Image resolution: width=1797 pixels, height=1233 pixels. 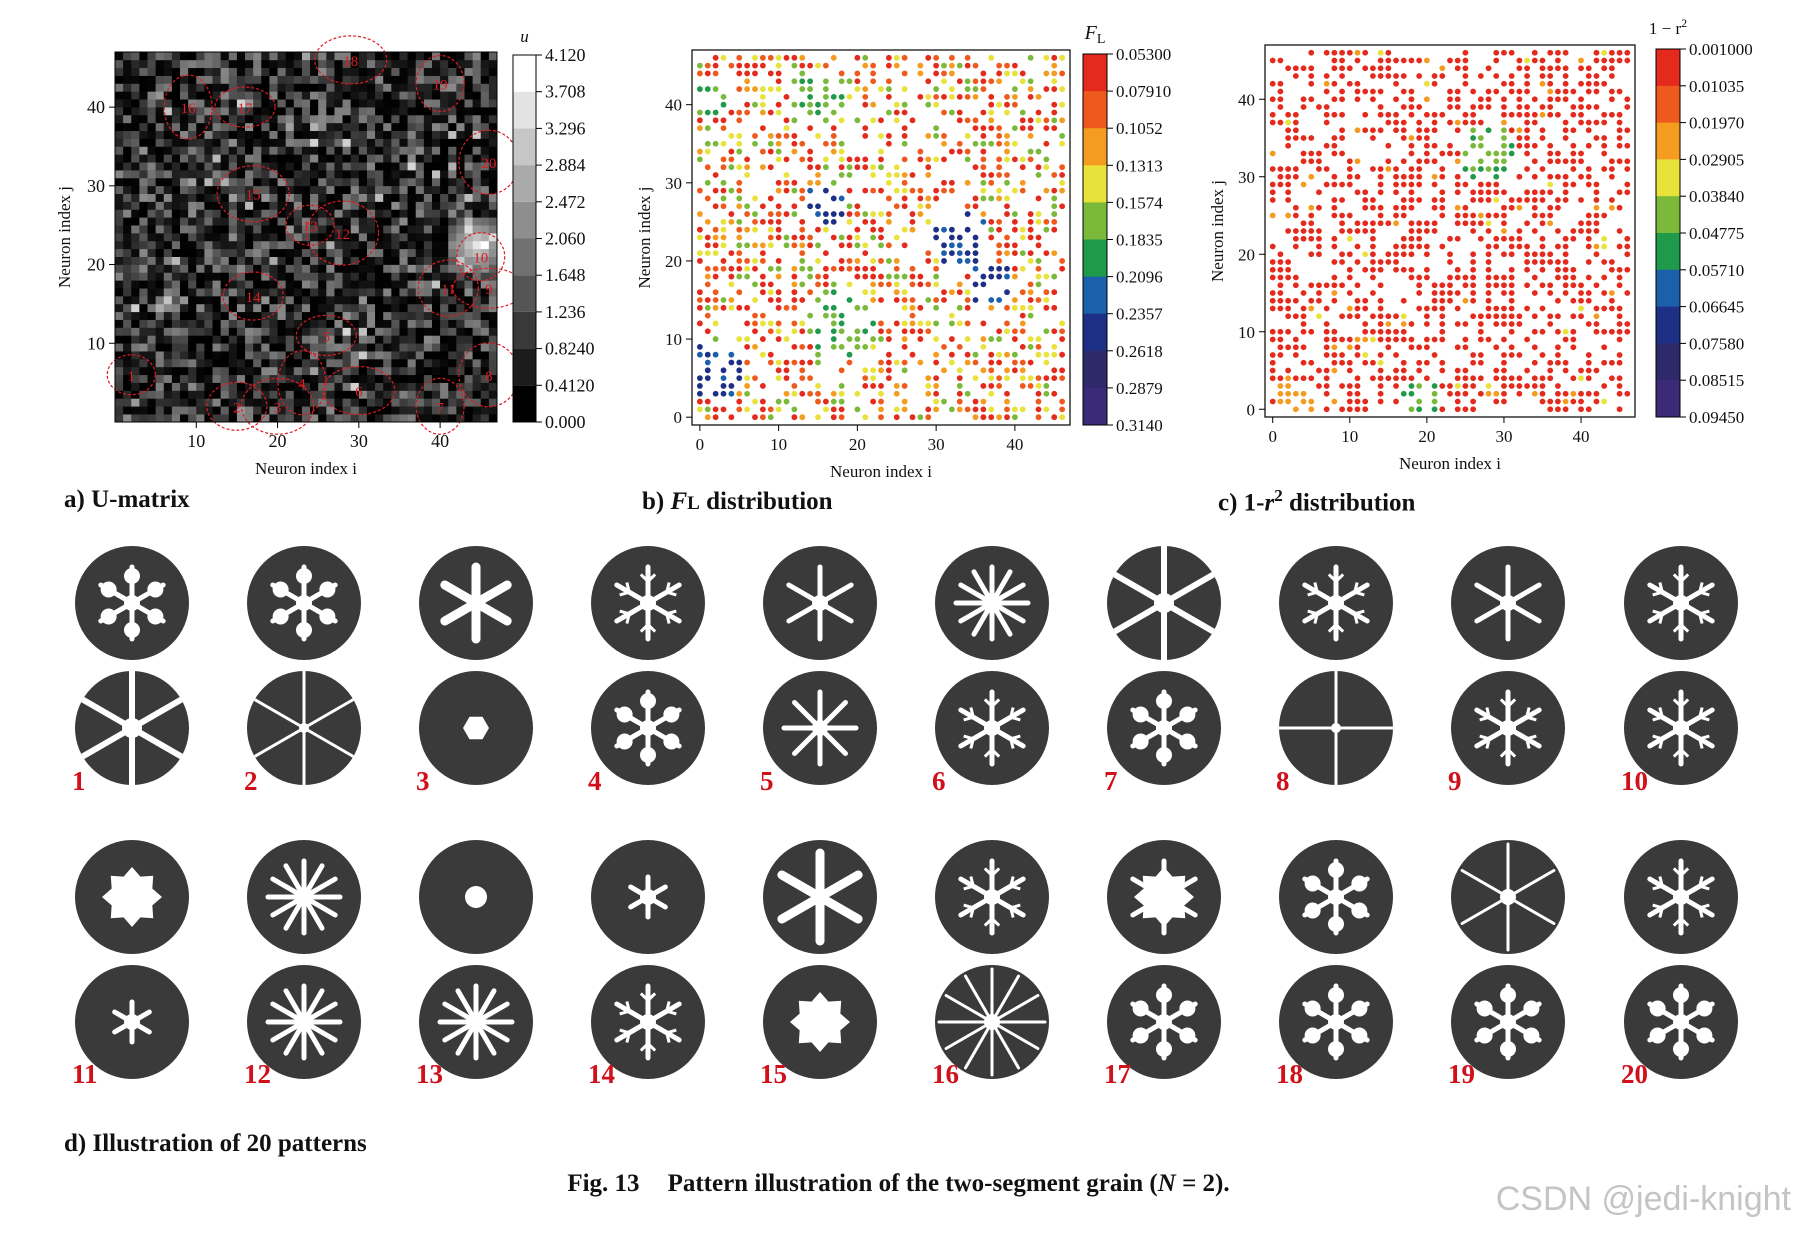 I want to click on pattern-top-lobe, so click(x=108, y=589).